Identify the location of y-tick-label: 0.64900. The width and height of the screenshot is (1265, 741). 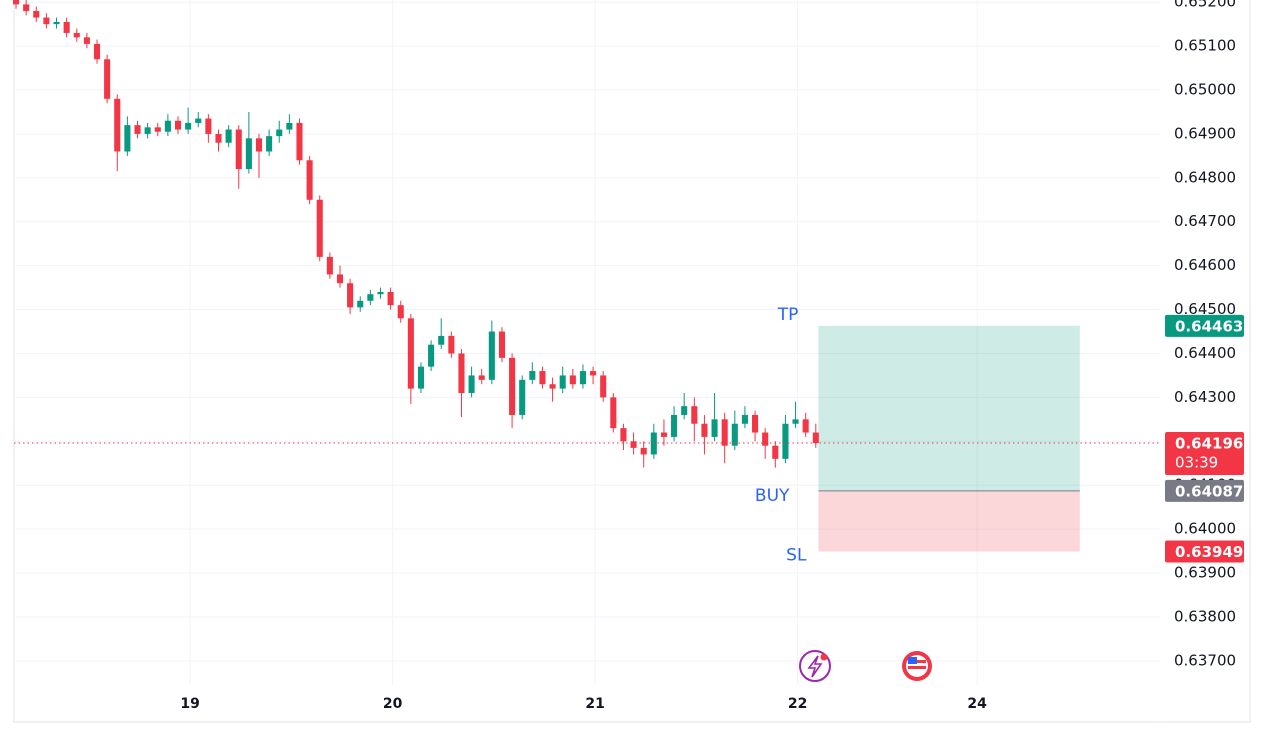
(1205, 133).